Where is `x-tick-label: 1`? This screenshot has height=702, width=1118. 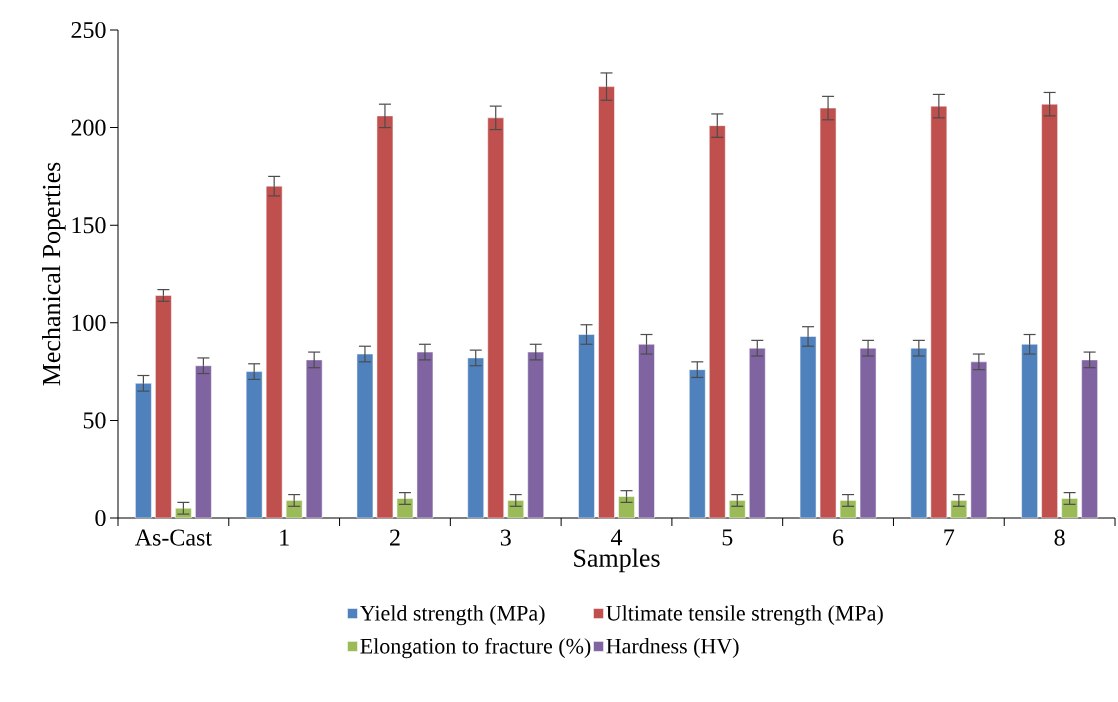
x-tick-label: 1 is located at coordinates (284, 537).